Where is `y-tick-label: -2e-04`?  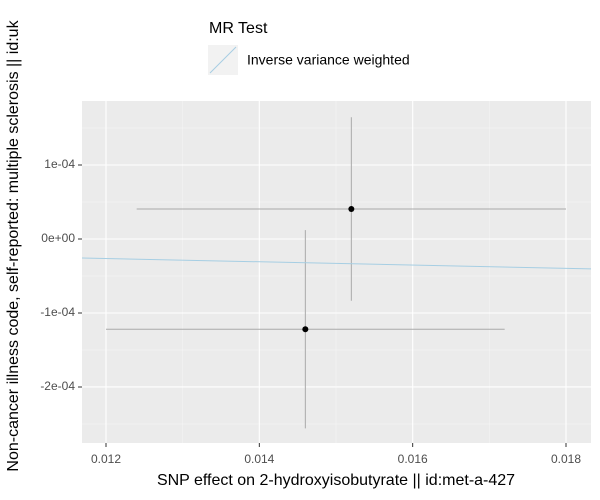 y-tick-label: -2e-04 is located at coordinates (57, 386).